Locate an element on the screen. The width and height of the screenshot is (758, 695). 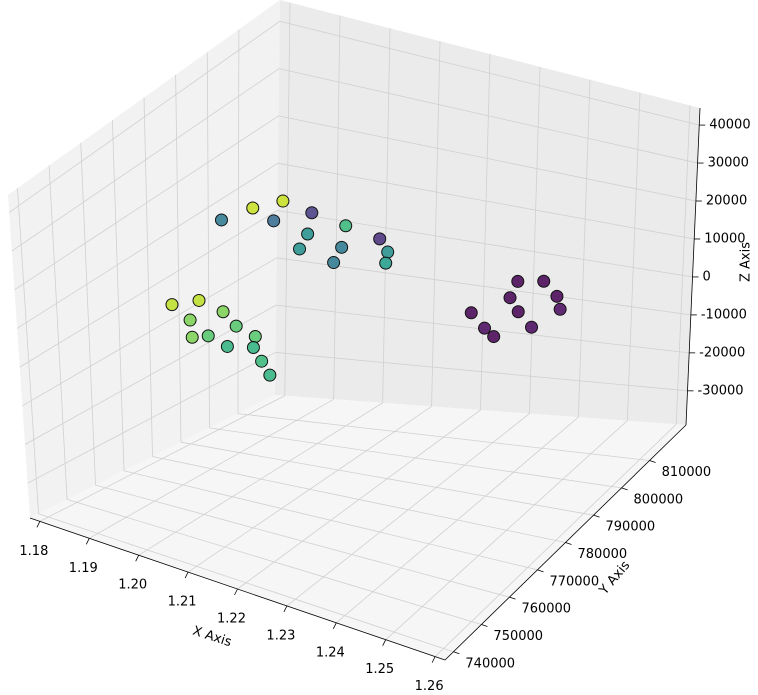
y-tick-label: 770000 is located at coordinates (574, 581).